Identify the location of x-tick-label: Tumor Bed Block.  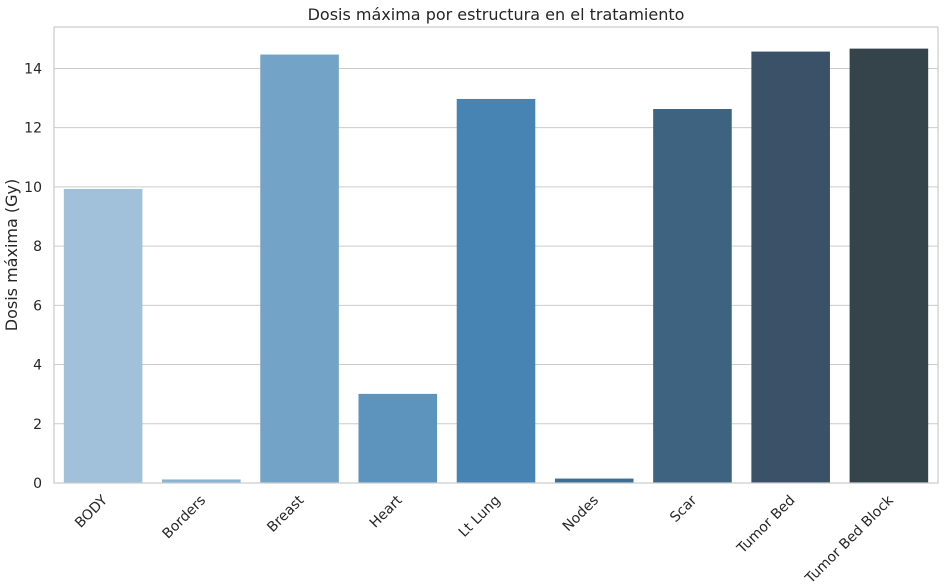
(849, 539).